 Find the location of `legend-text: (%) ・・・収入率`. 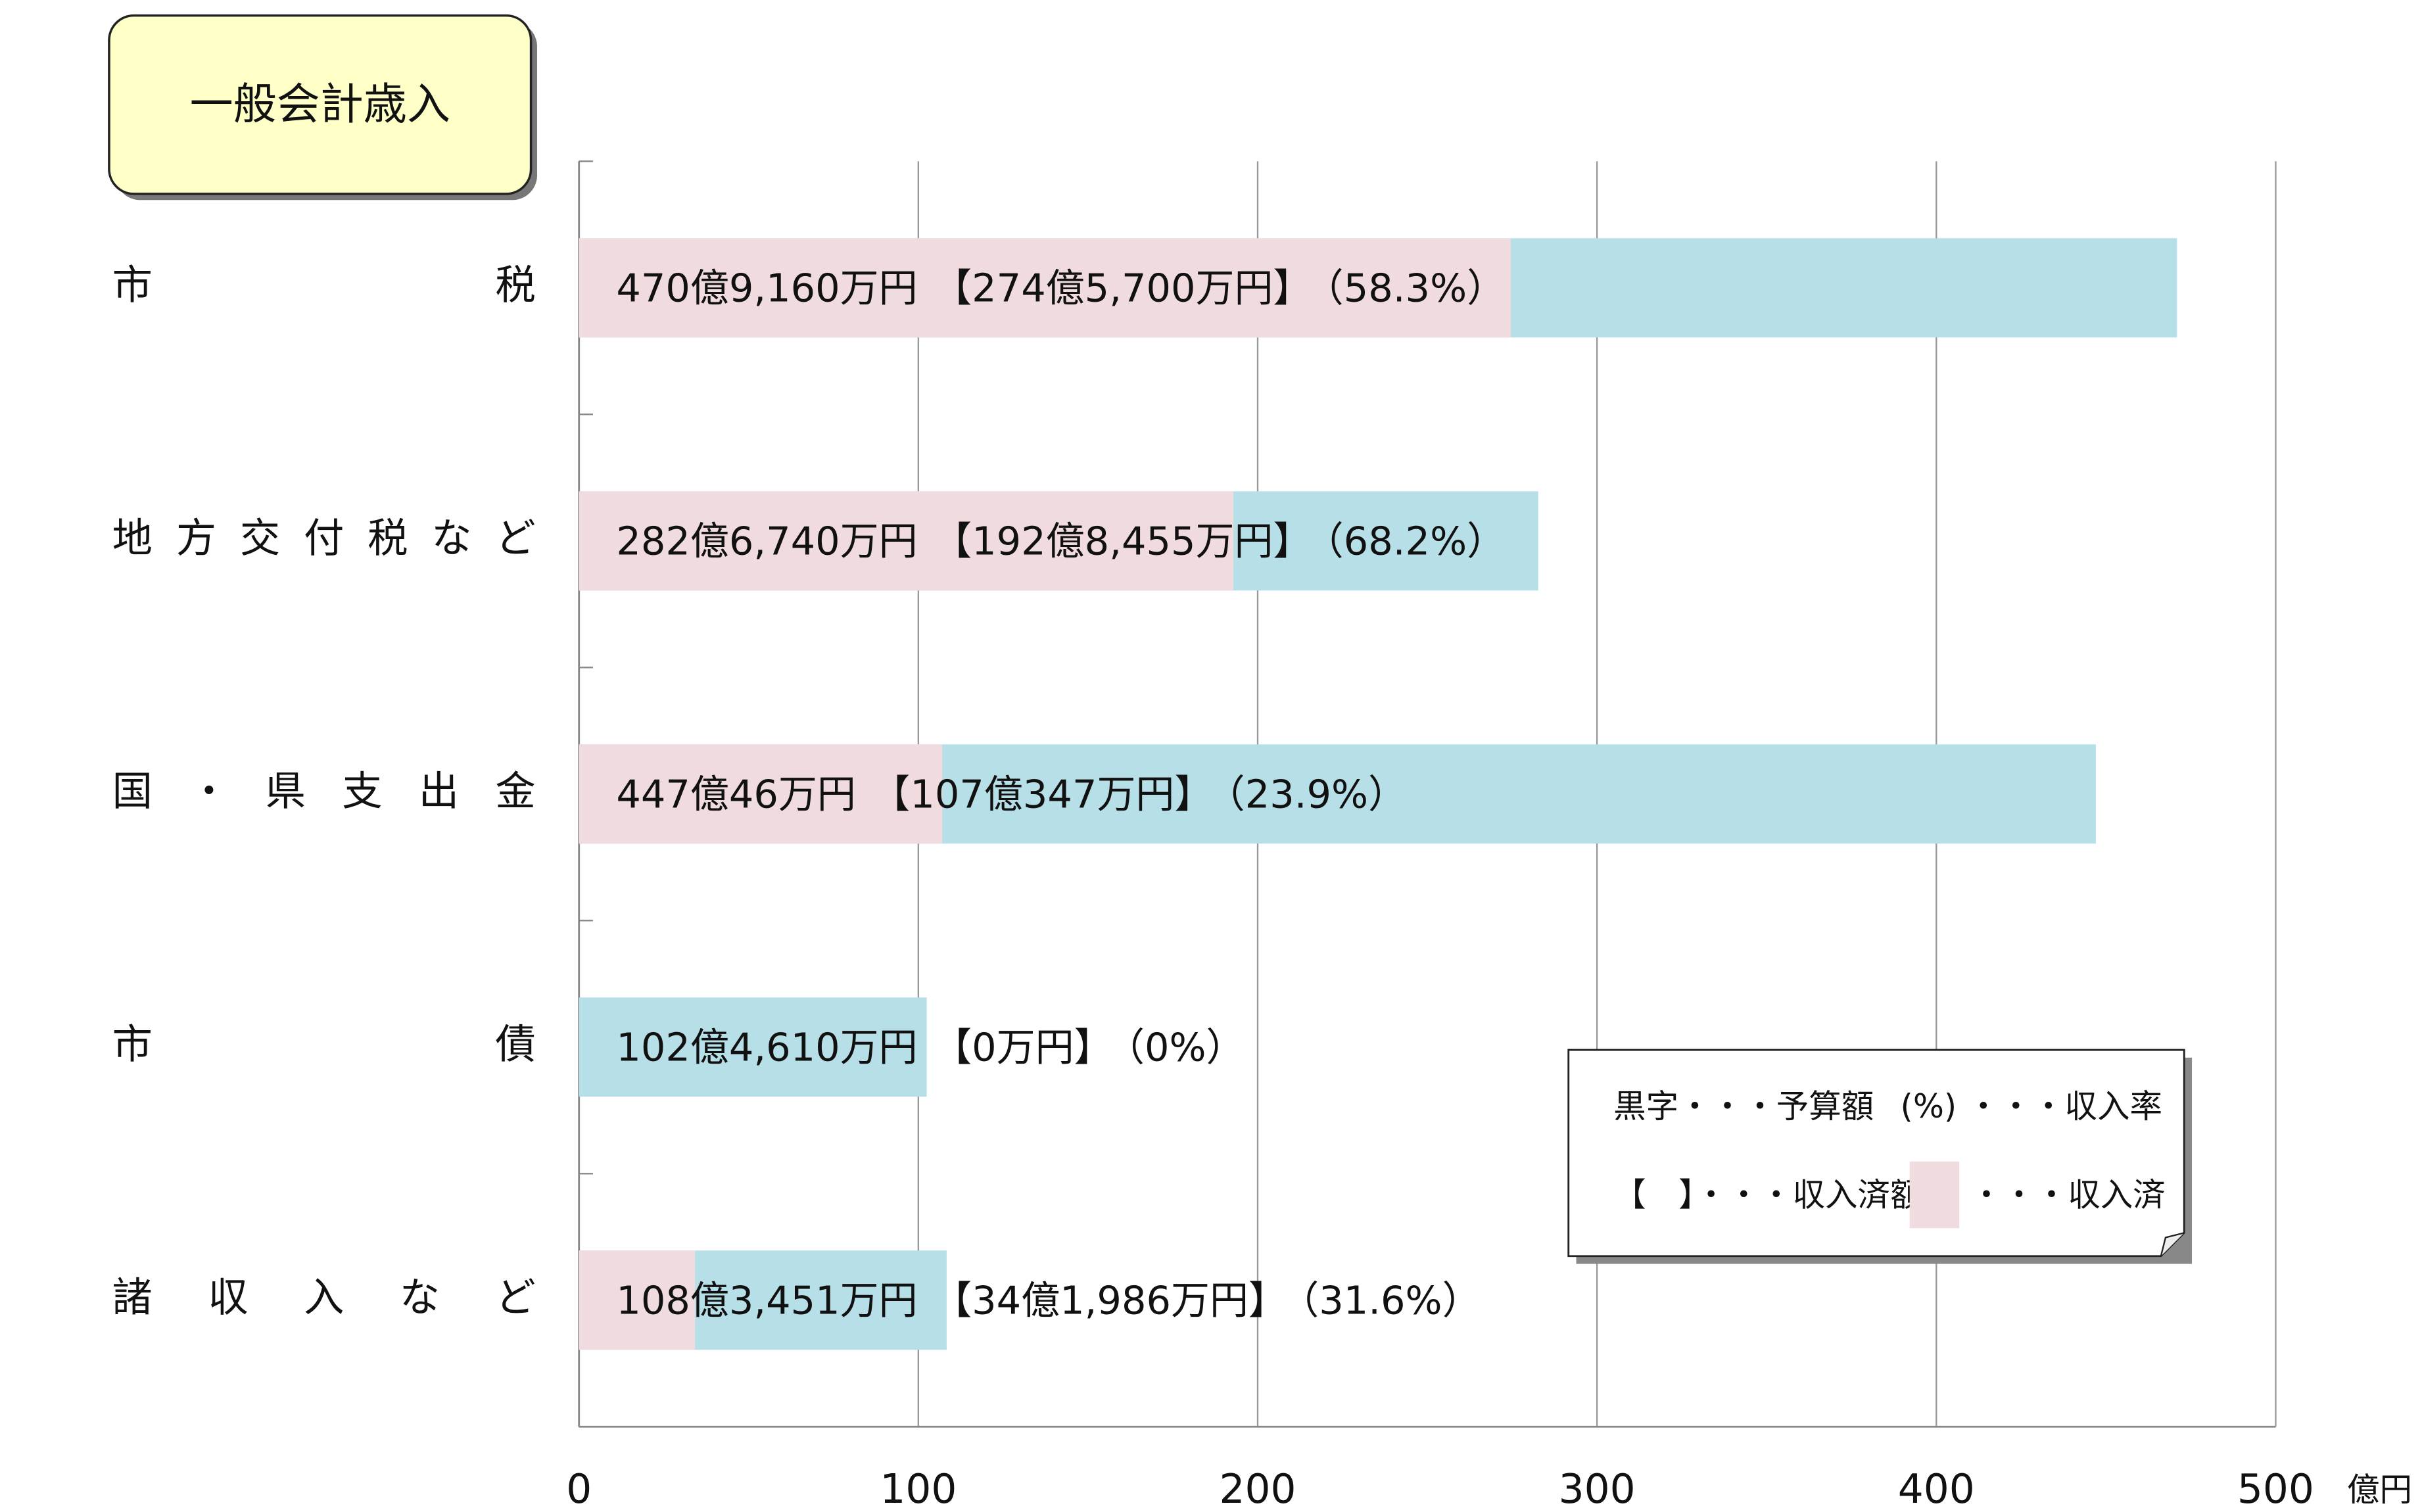

legend-text: (%) ・・・収入率 is located at coordinates (2032, 1106).